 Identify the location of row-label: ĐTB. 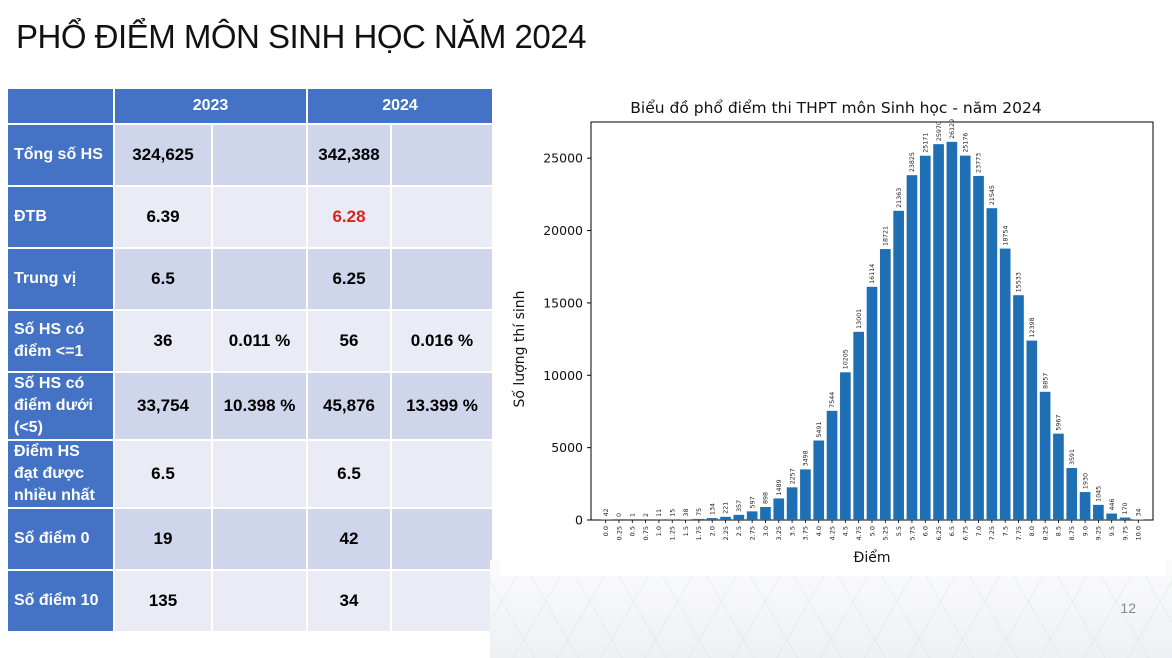
(60, 217).